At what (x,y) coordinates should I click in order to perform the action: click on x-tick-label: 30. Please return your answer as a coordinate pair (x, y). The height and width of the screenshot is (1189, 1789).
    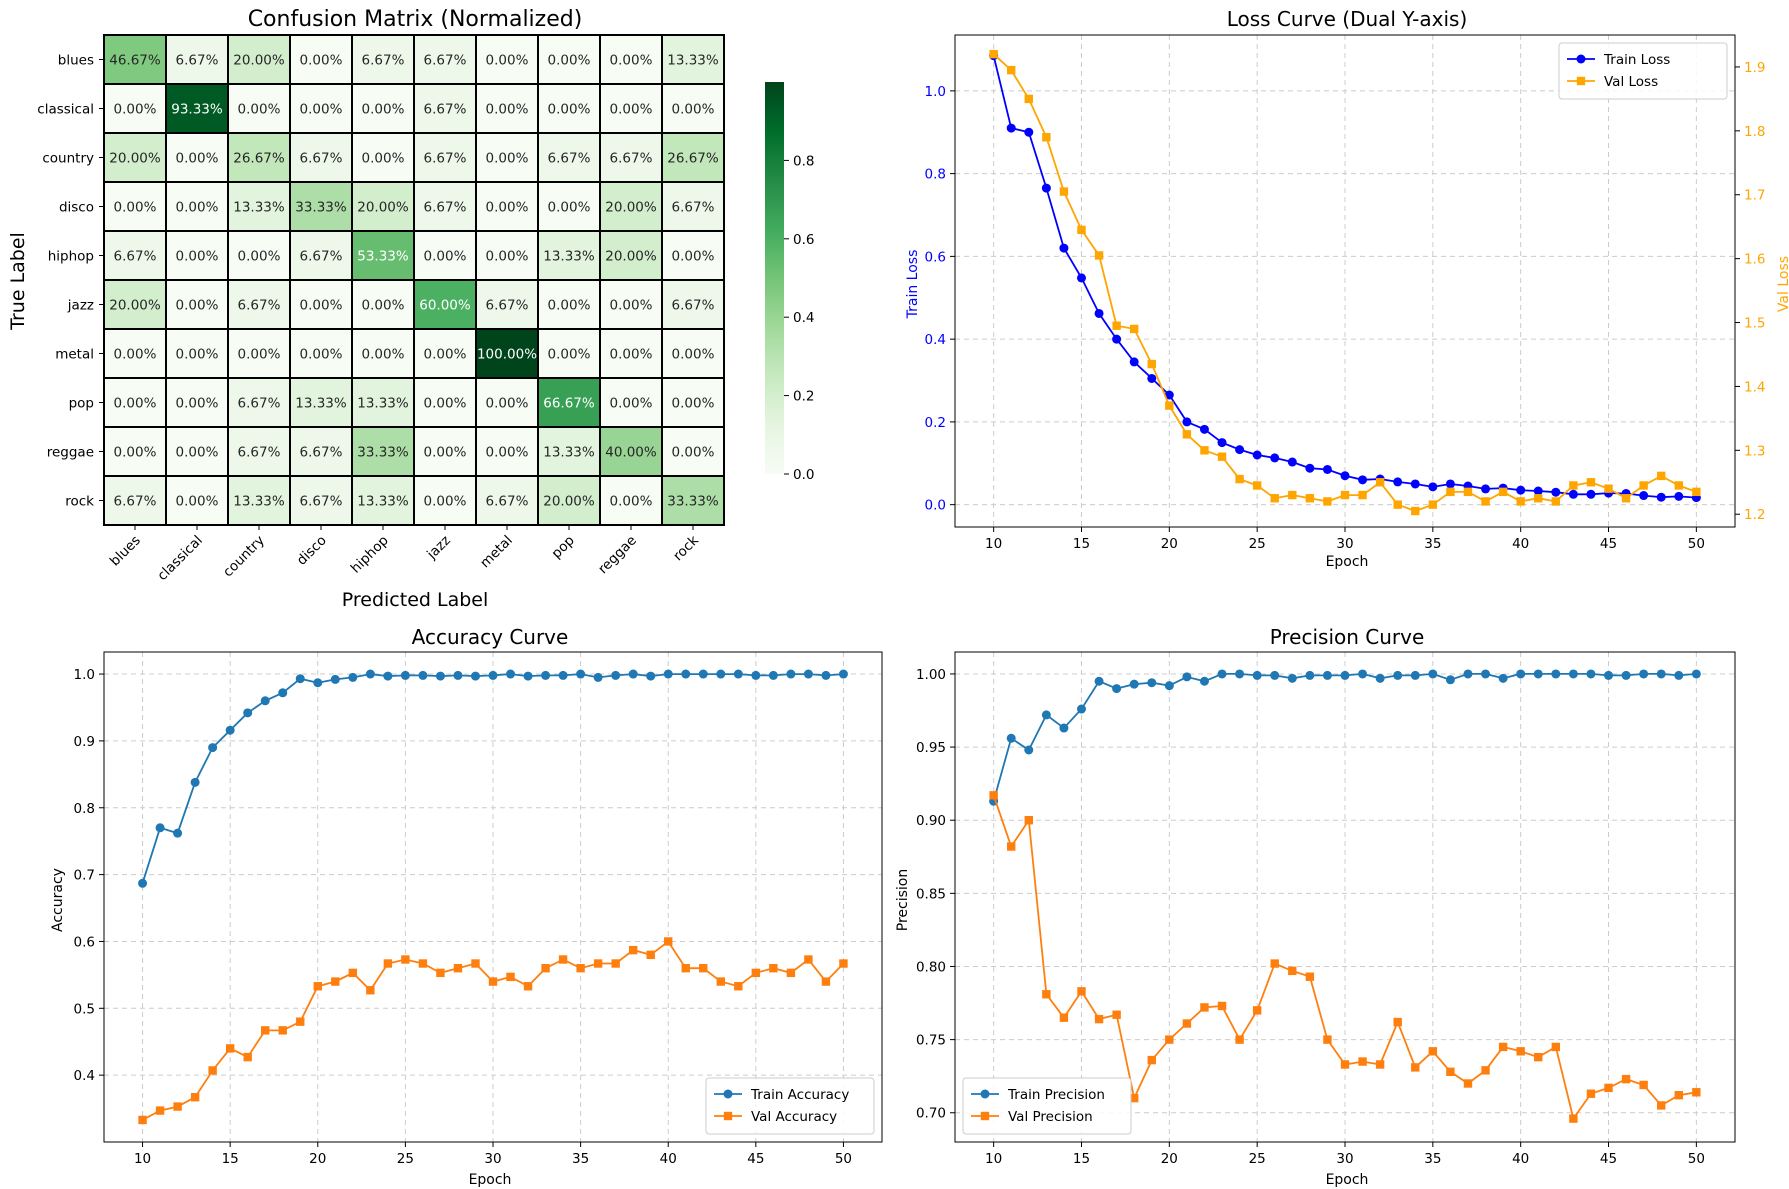
    Looking at the image, I should click on (492, 1159).